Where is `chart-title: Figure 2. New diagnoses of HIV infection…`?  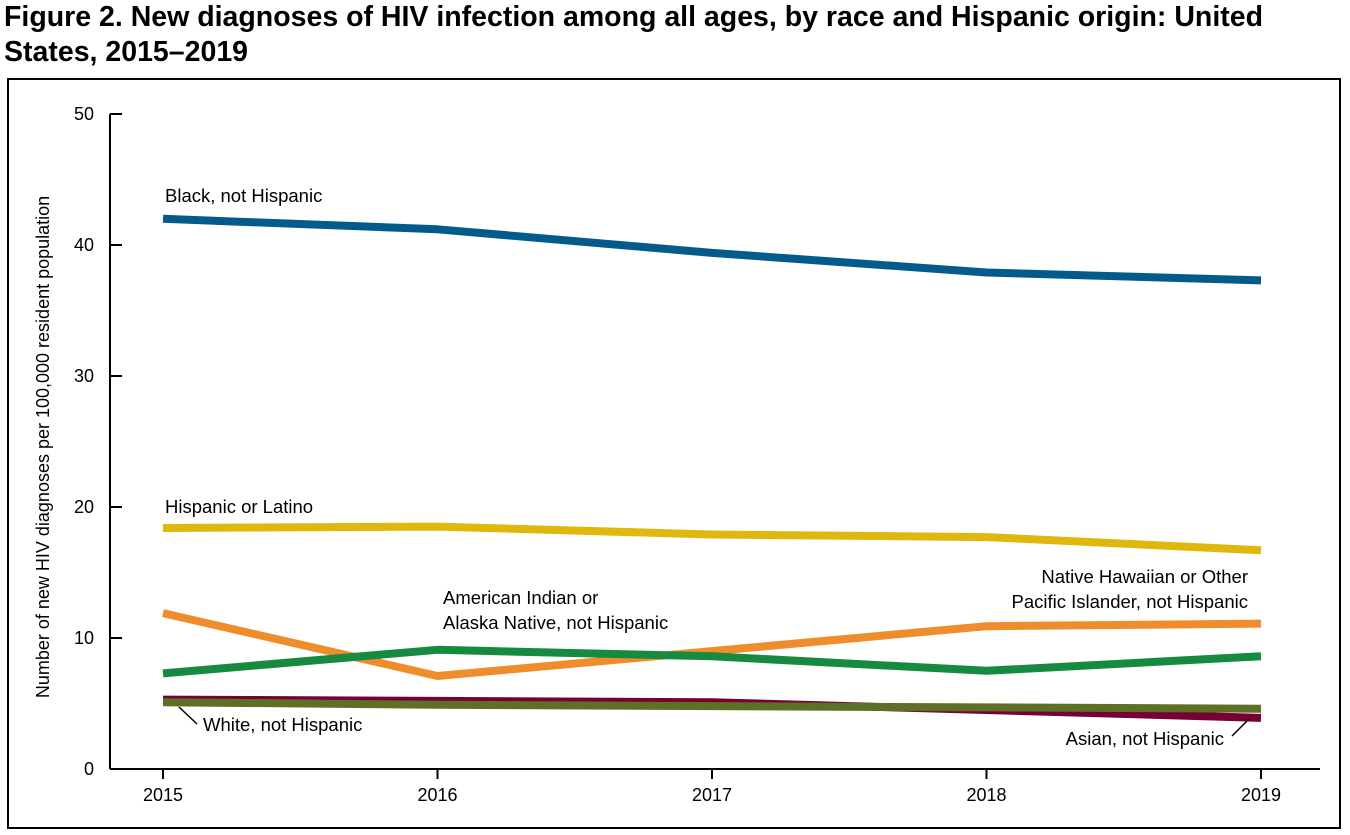 chart-title: Figure 2. New diagnoses of HIV infection… is located at coordinates (633, 34).